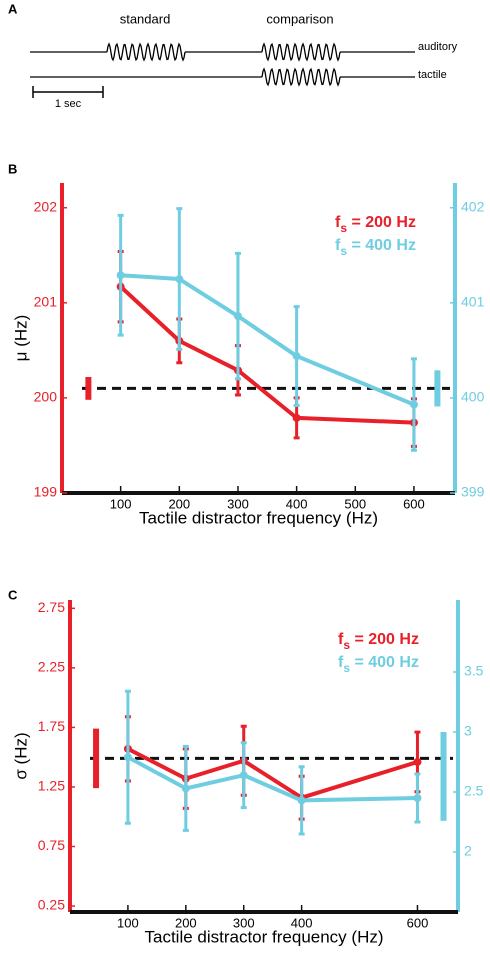 The width and height of the screenshot is (490, 961). Describe the element at coordinates (51, 726) in the screenshot. I see `y-tick-label: 1.75` at that location.